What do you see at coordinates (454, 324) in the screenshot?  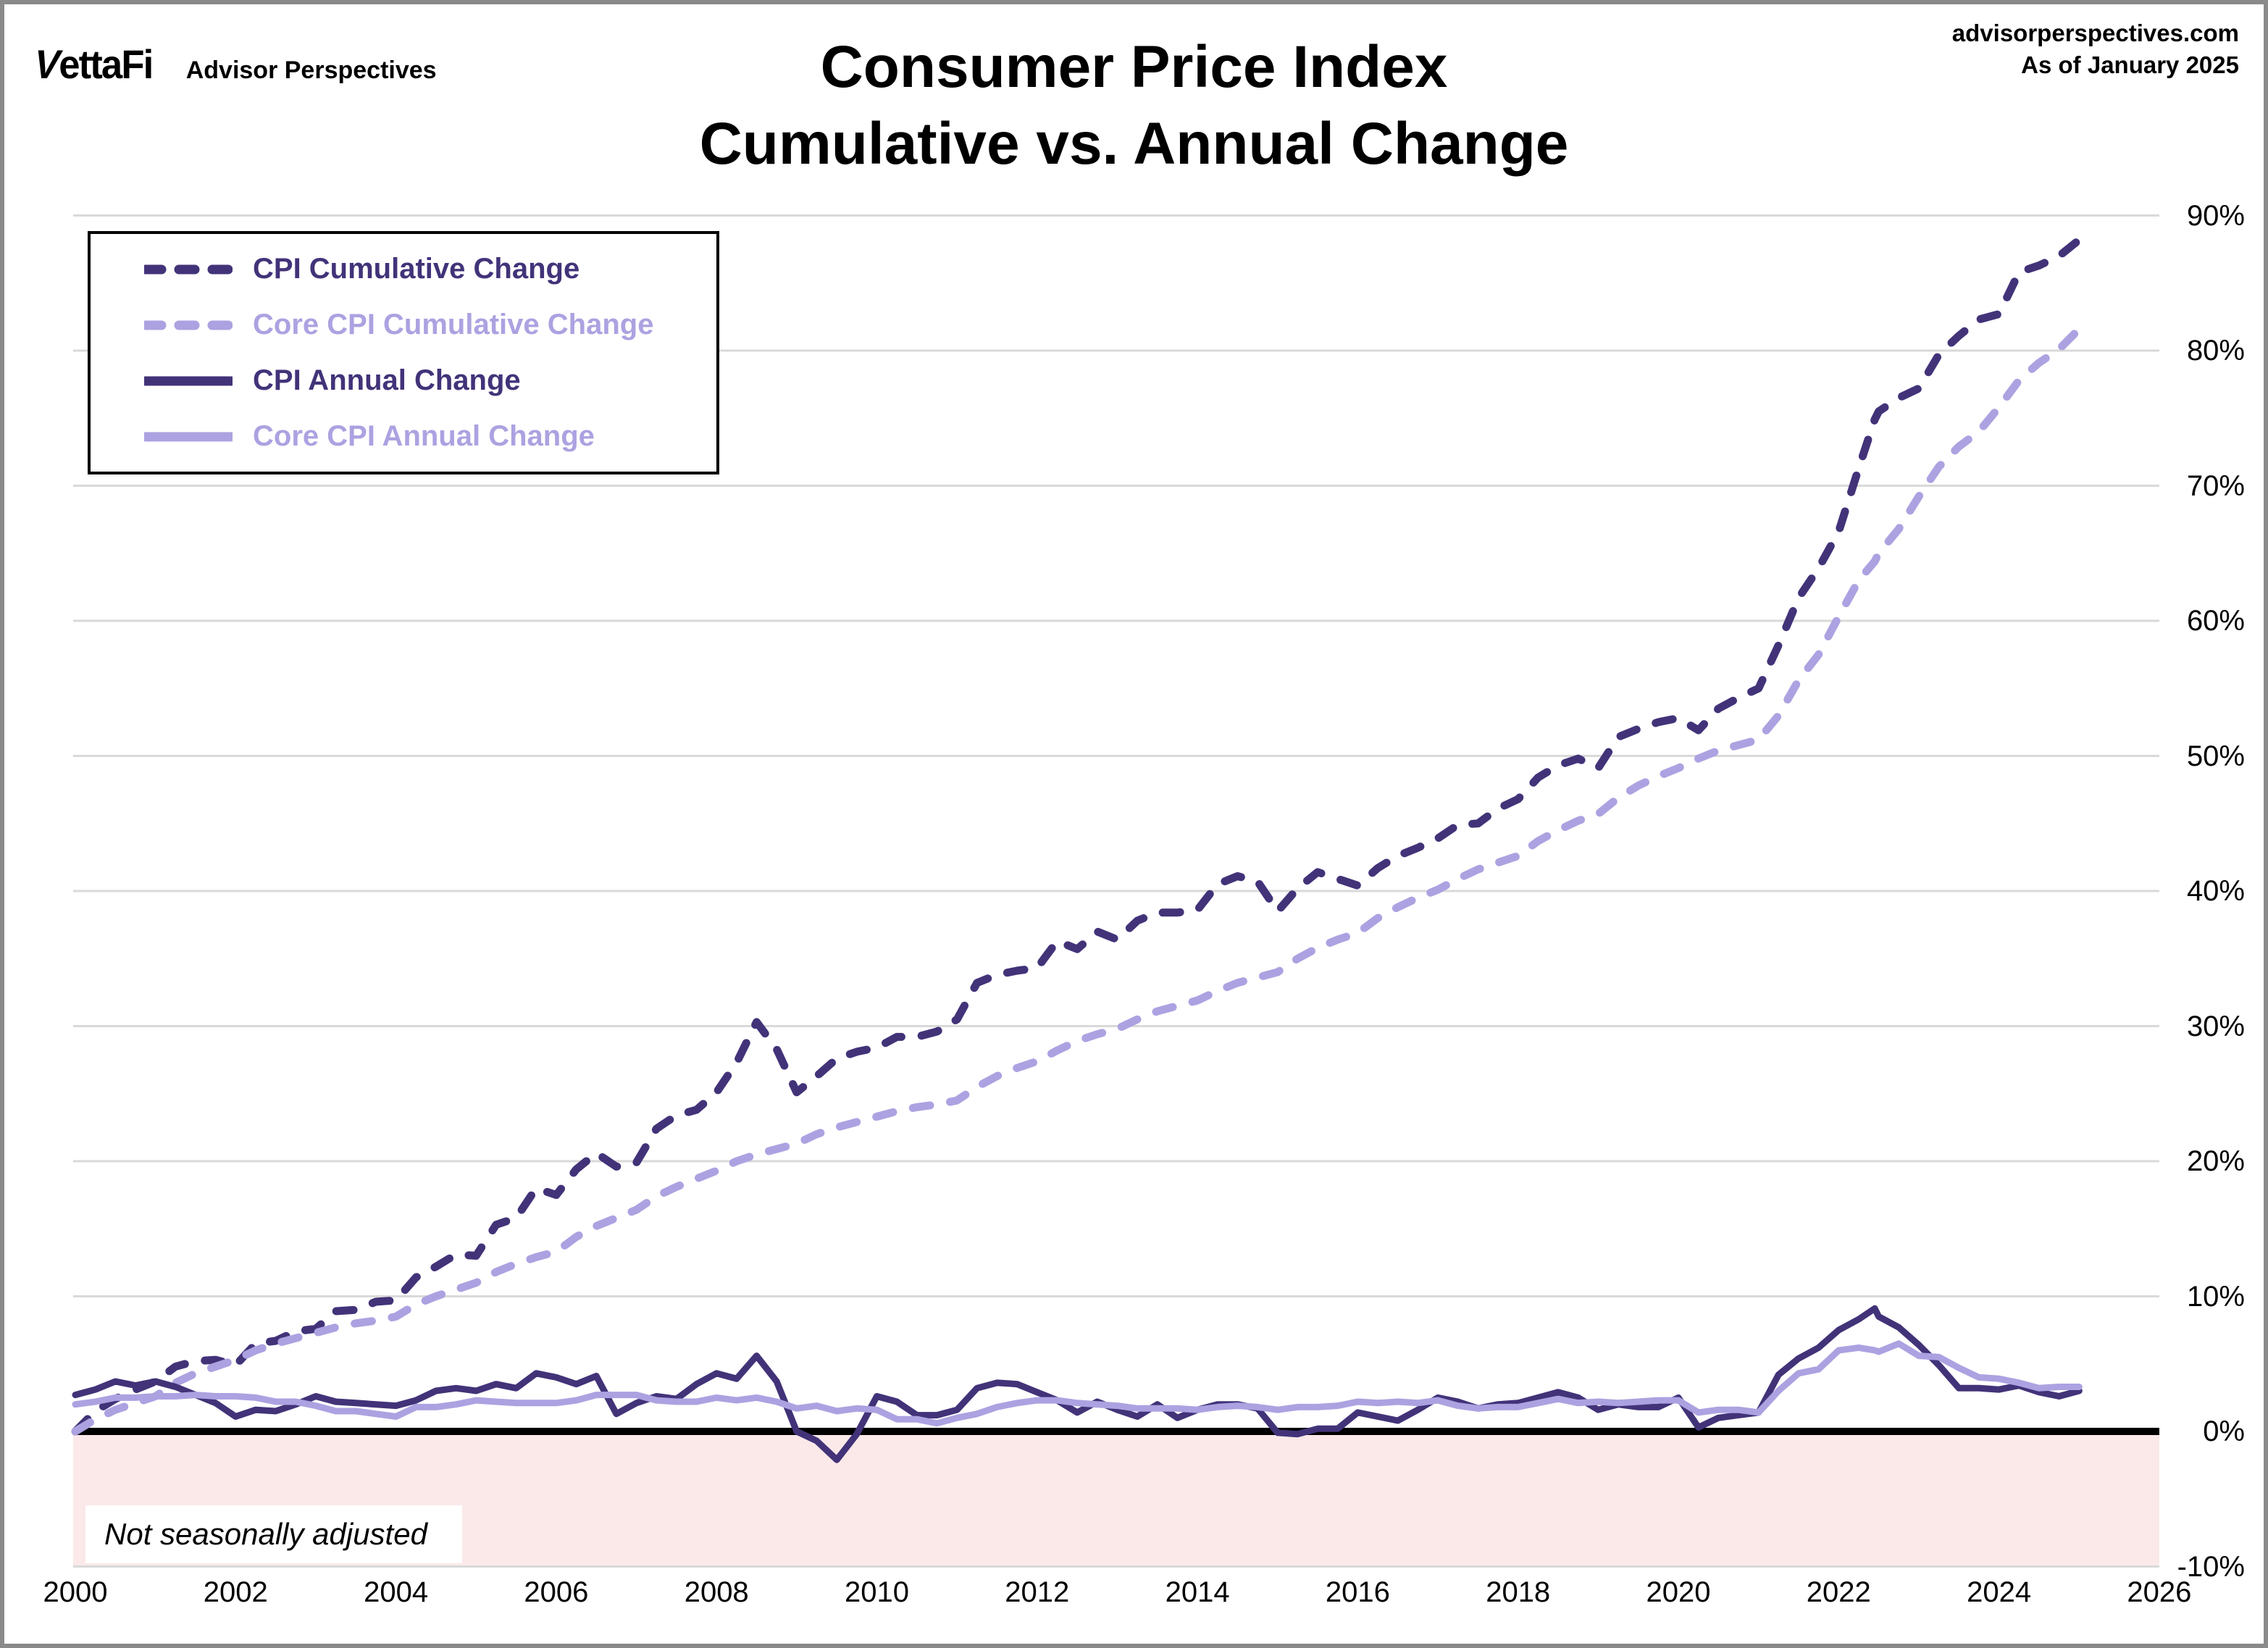 I see `legend-label-core-cpi-cumulative: Core CPI Cumulative Change` at bounding box center [454, 324].